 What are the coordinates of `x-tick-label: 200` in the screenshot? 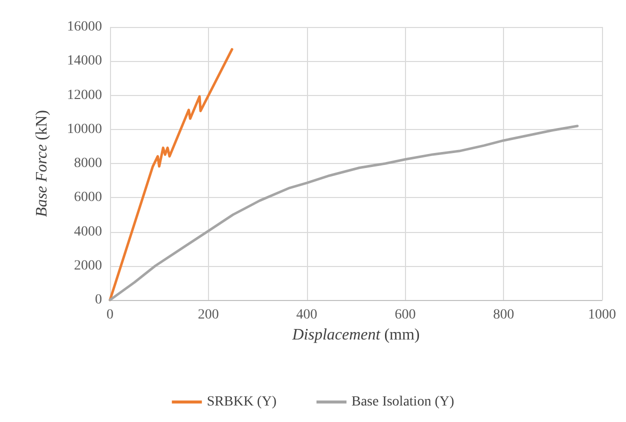 It's located at (208, 315).